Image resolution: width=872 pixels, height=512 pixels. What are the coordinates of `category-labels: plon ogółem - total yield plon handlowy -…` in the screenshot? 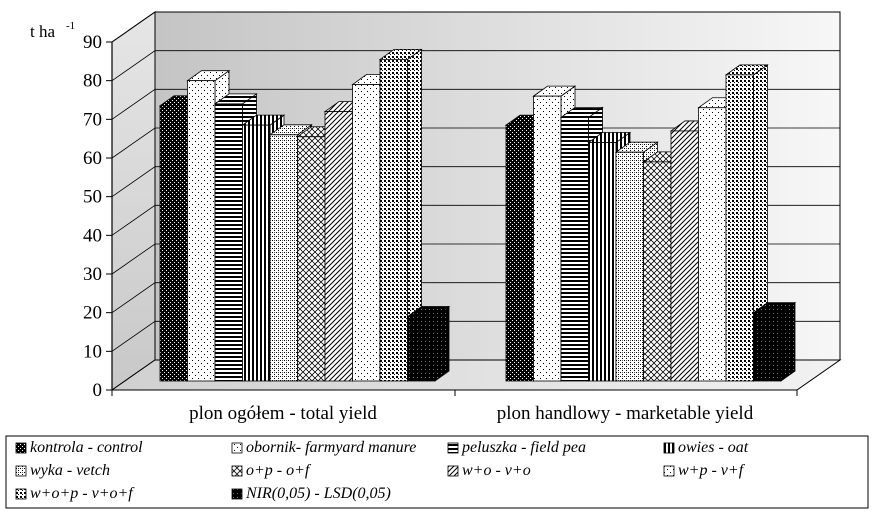 It's located at (454, 407).